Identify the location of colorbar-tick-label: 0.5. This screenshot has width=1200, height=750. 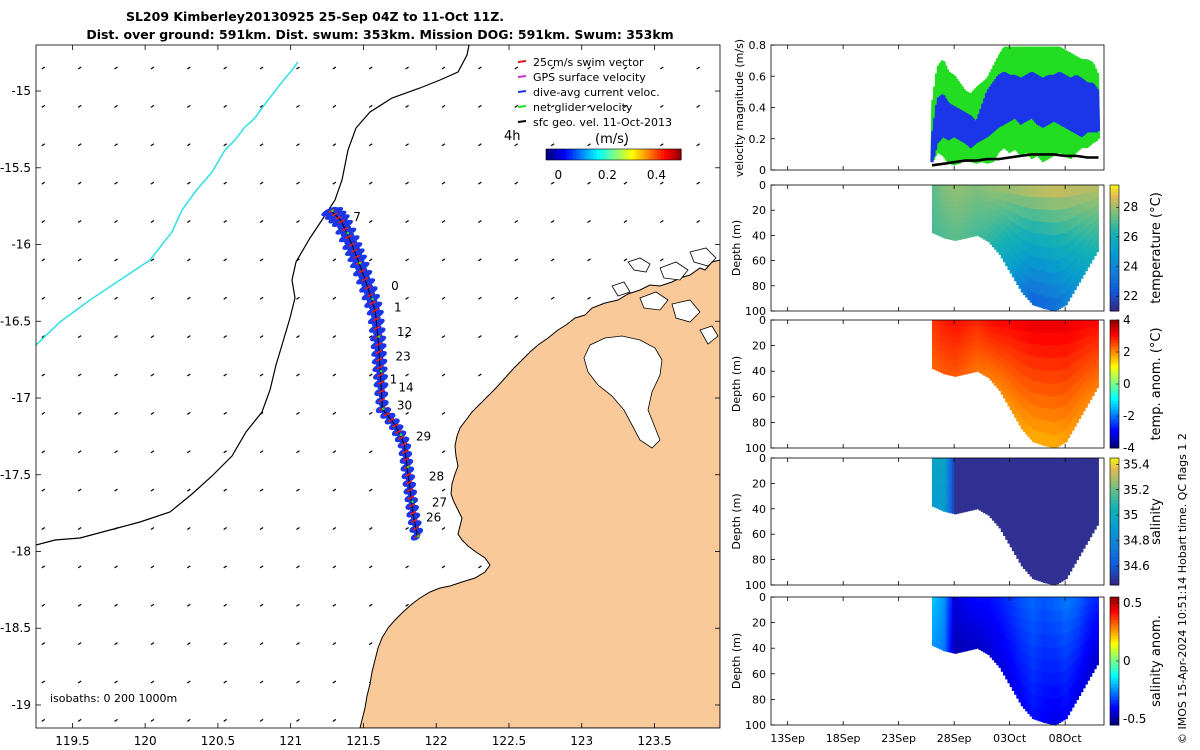
(1132, 603).